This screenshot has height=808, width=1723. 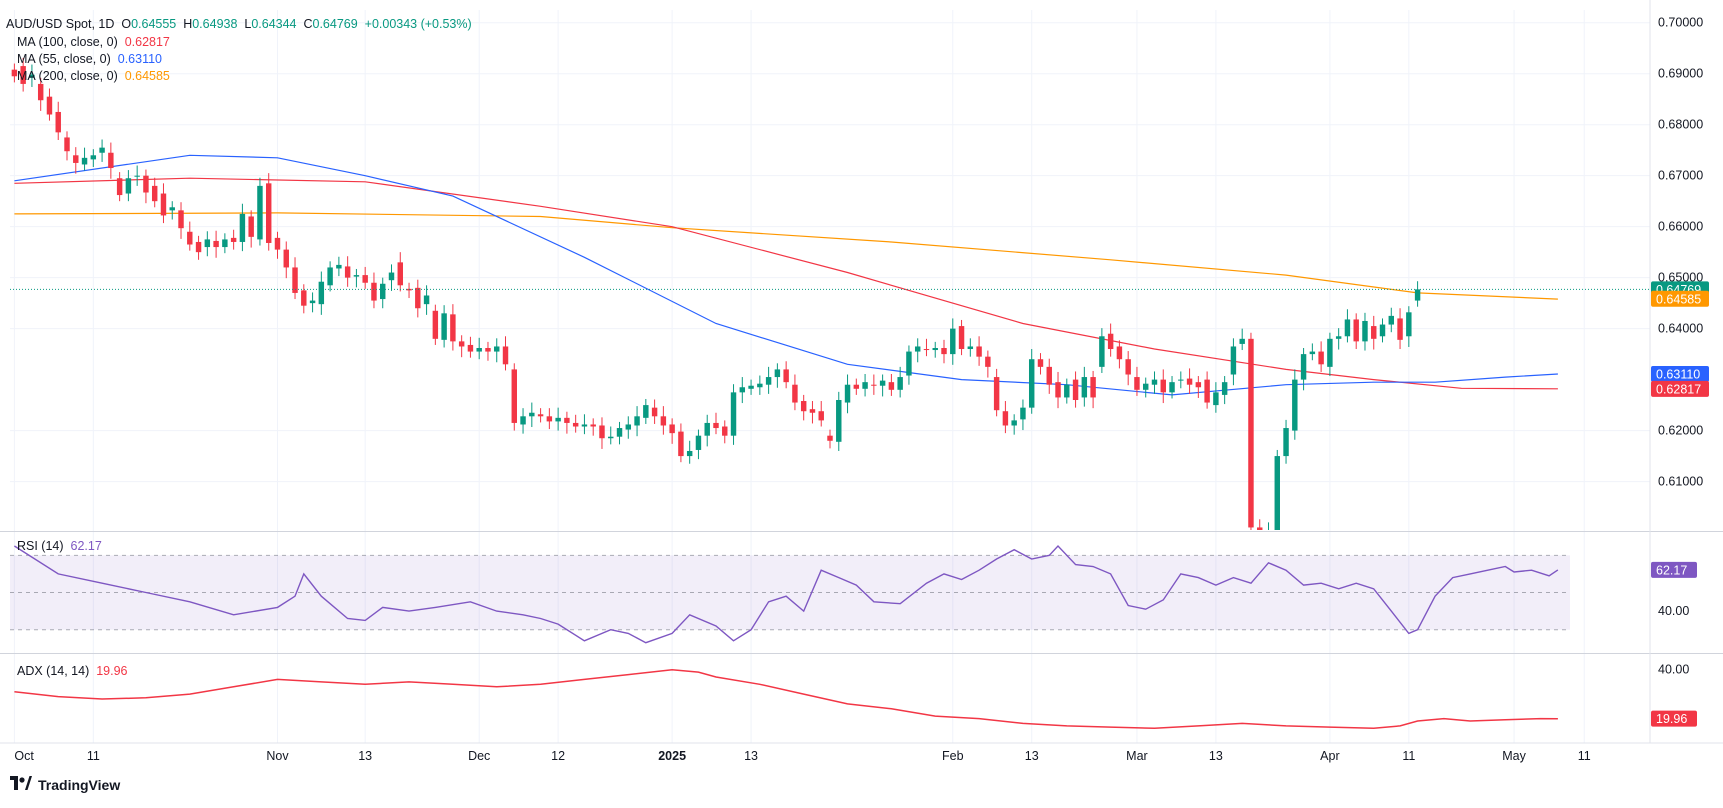 I want to click on price-tick-label: 0.62000, so click(x=1680, y=431).